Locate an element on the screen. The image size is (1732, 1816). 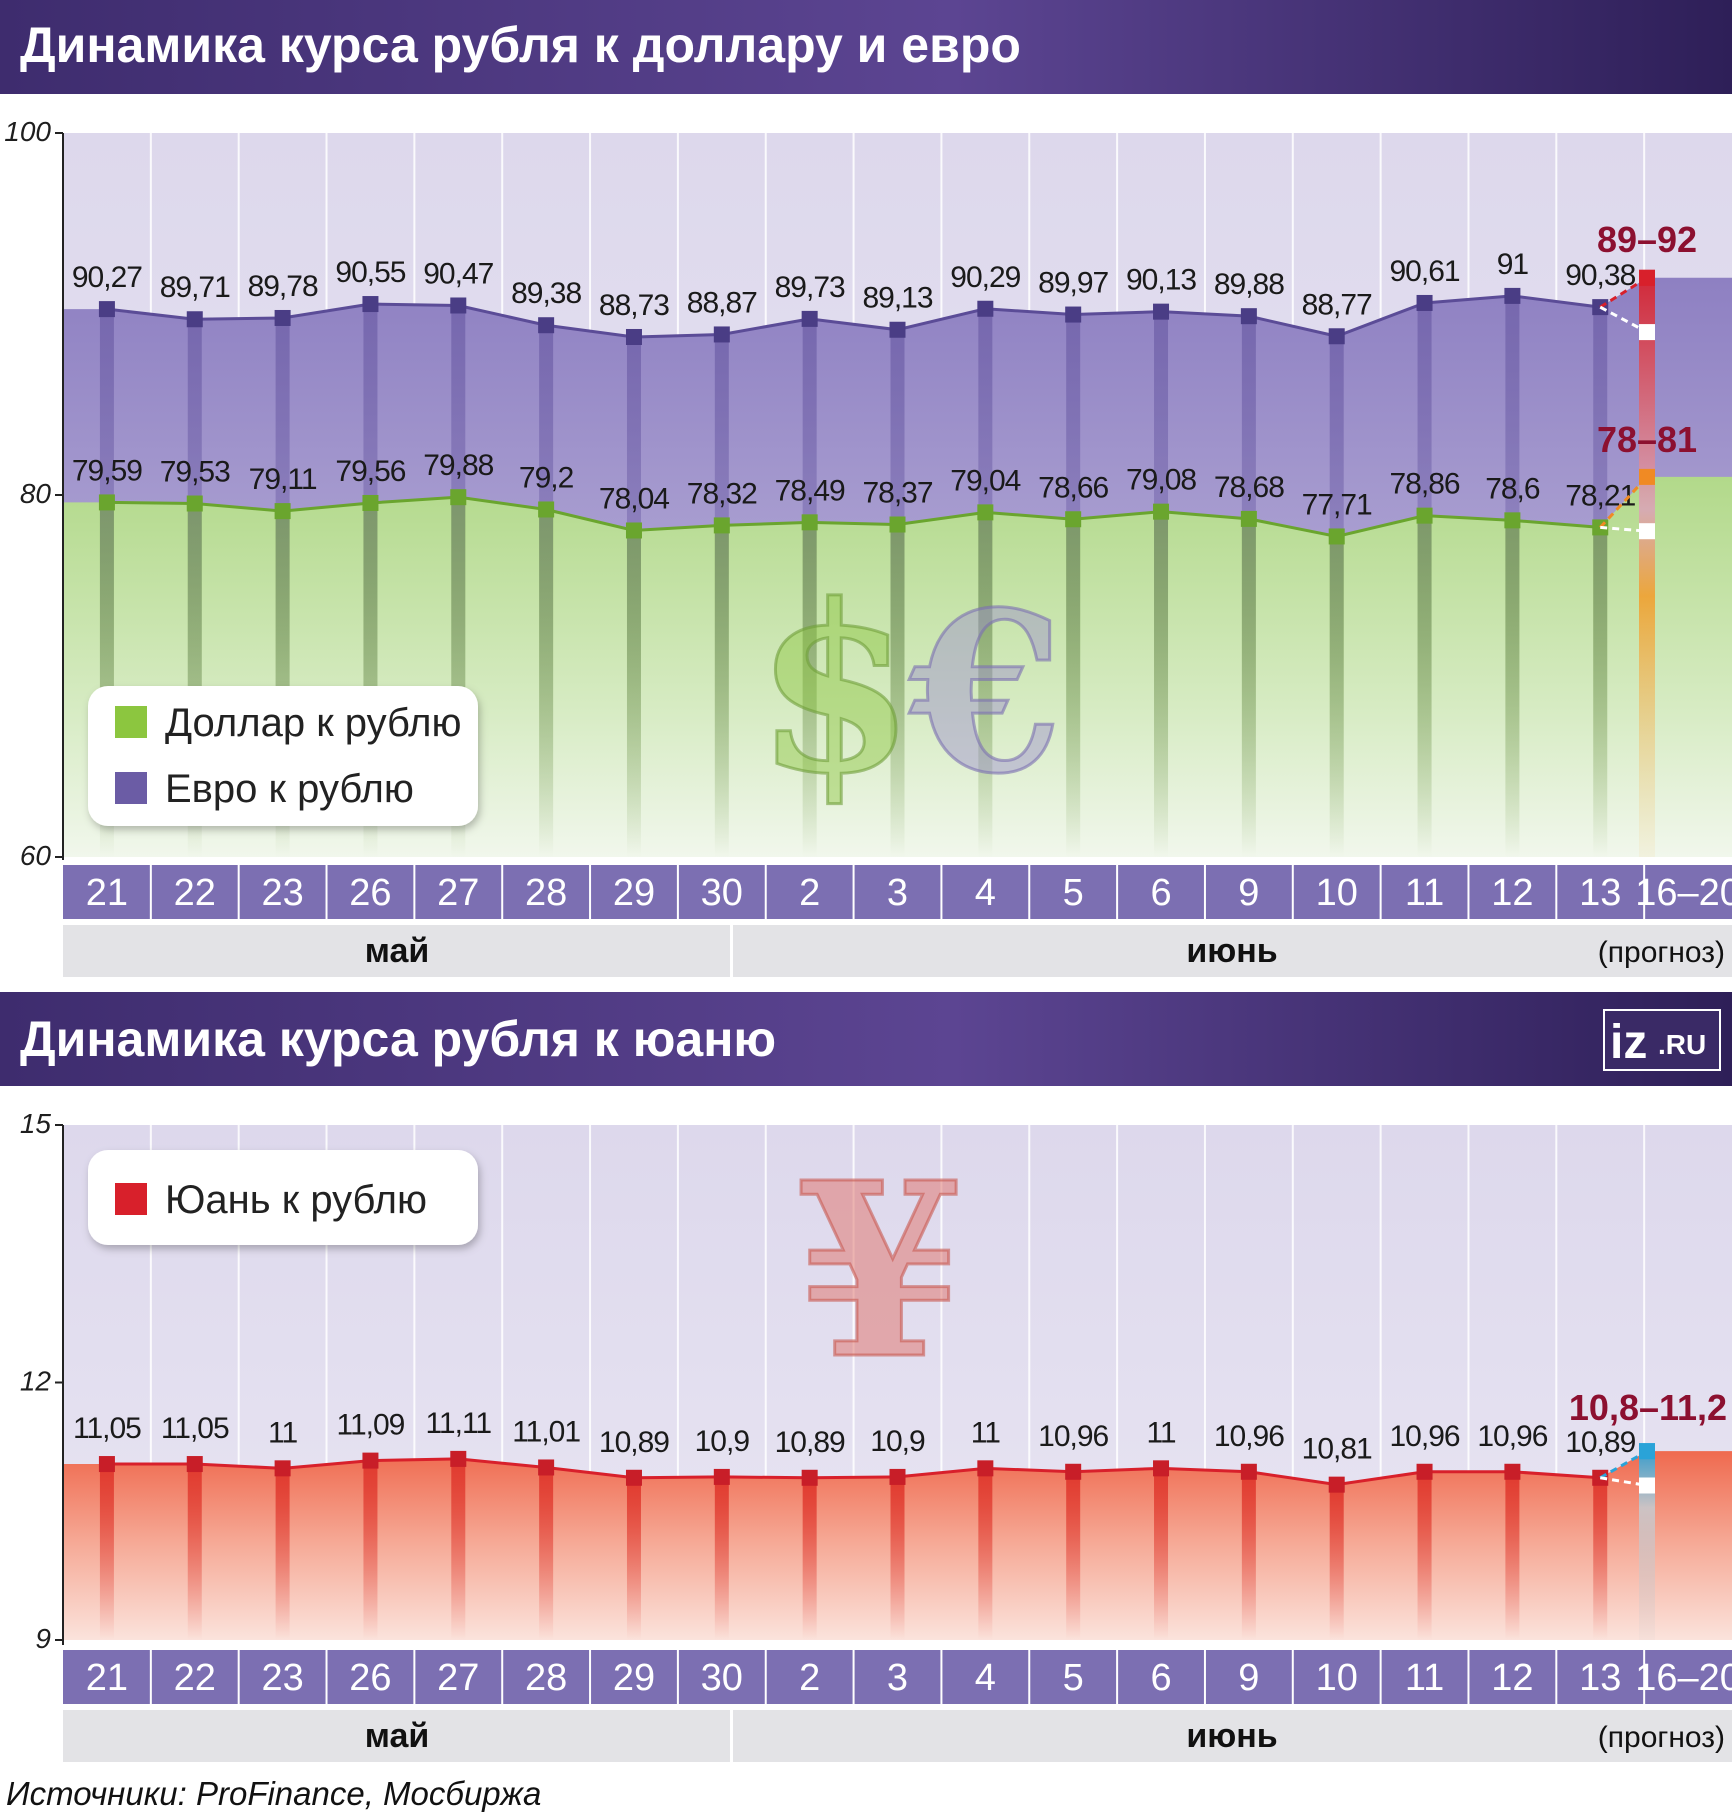
legend-label-cny: Юань к рублю is located at coordinates (296, 1200).